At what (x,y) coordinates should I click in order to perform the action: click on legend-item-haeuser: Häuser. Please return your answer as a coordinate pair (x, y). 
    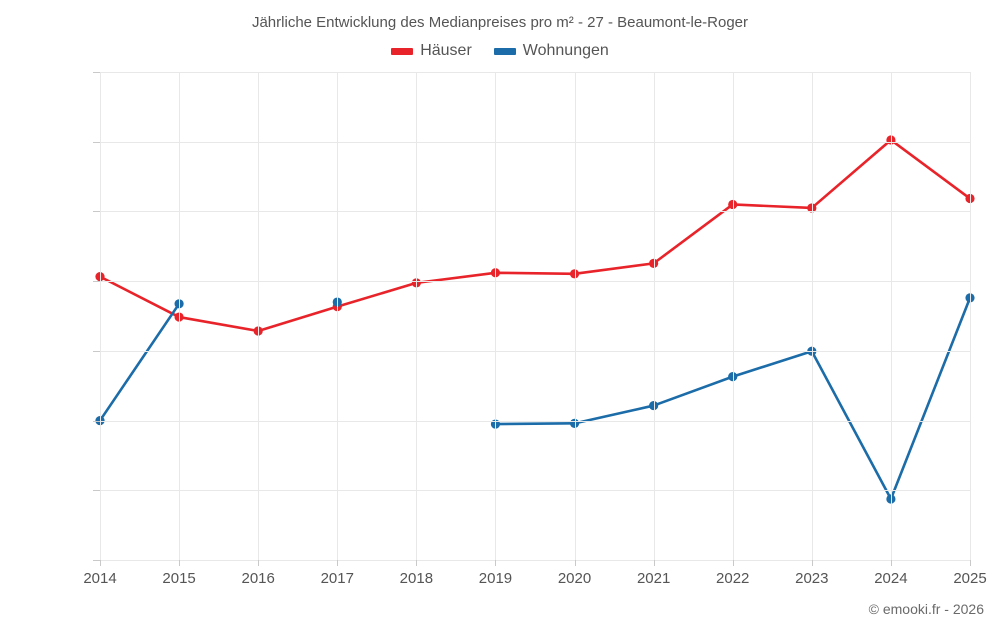
    Looking at the image, I should click on (431, 51).